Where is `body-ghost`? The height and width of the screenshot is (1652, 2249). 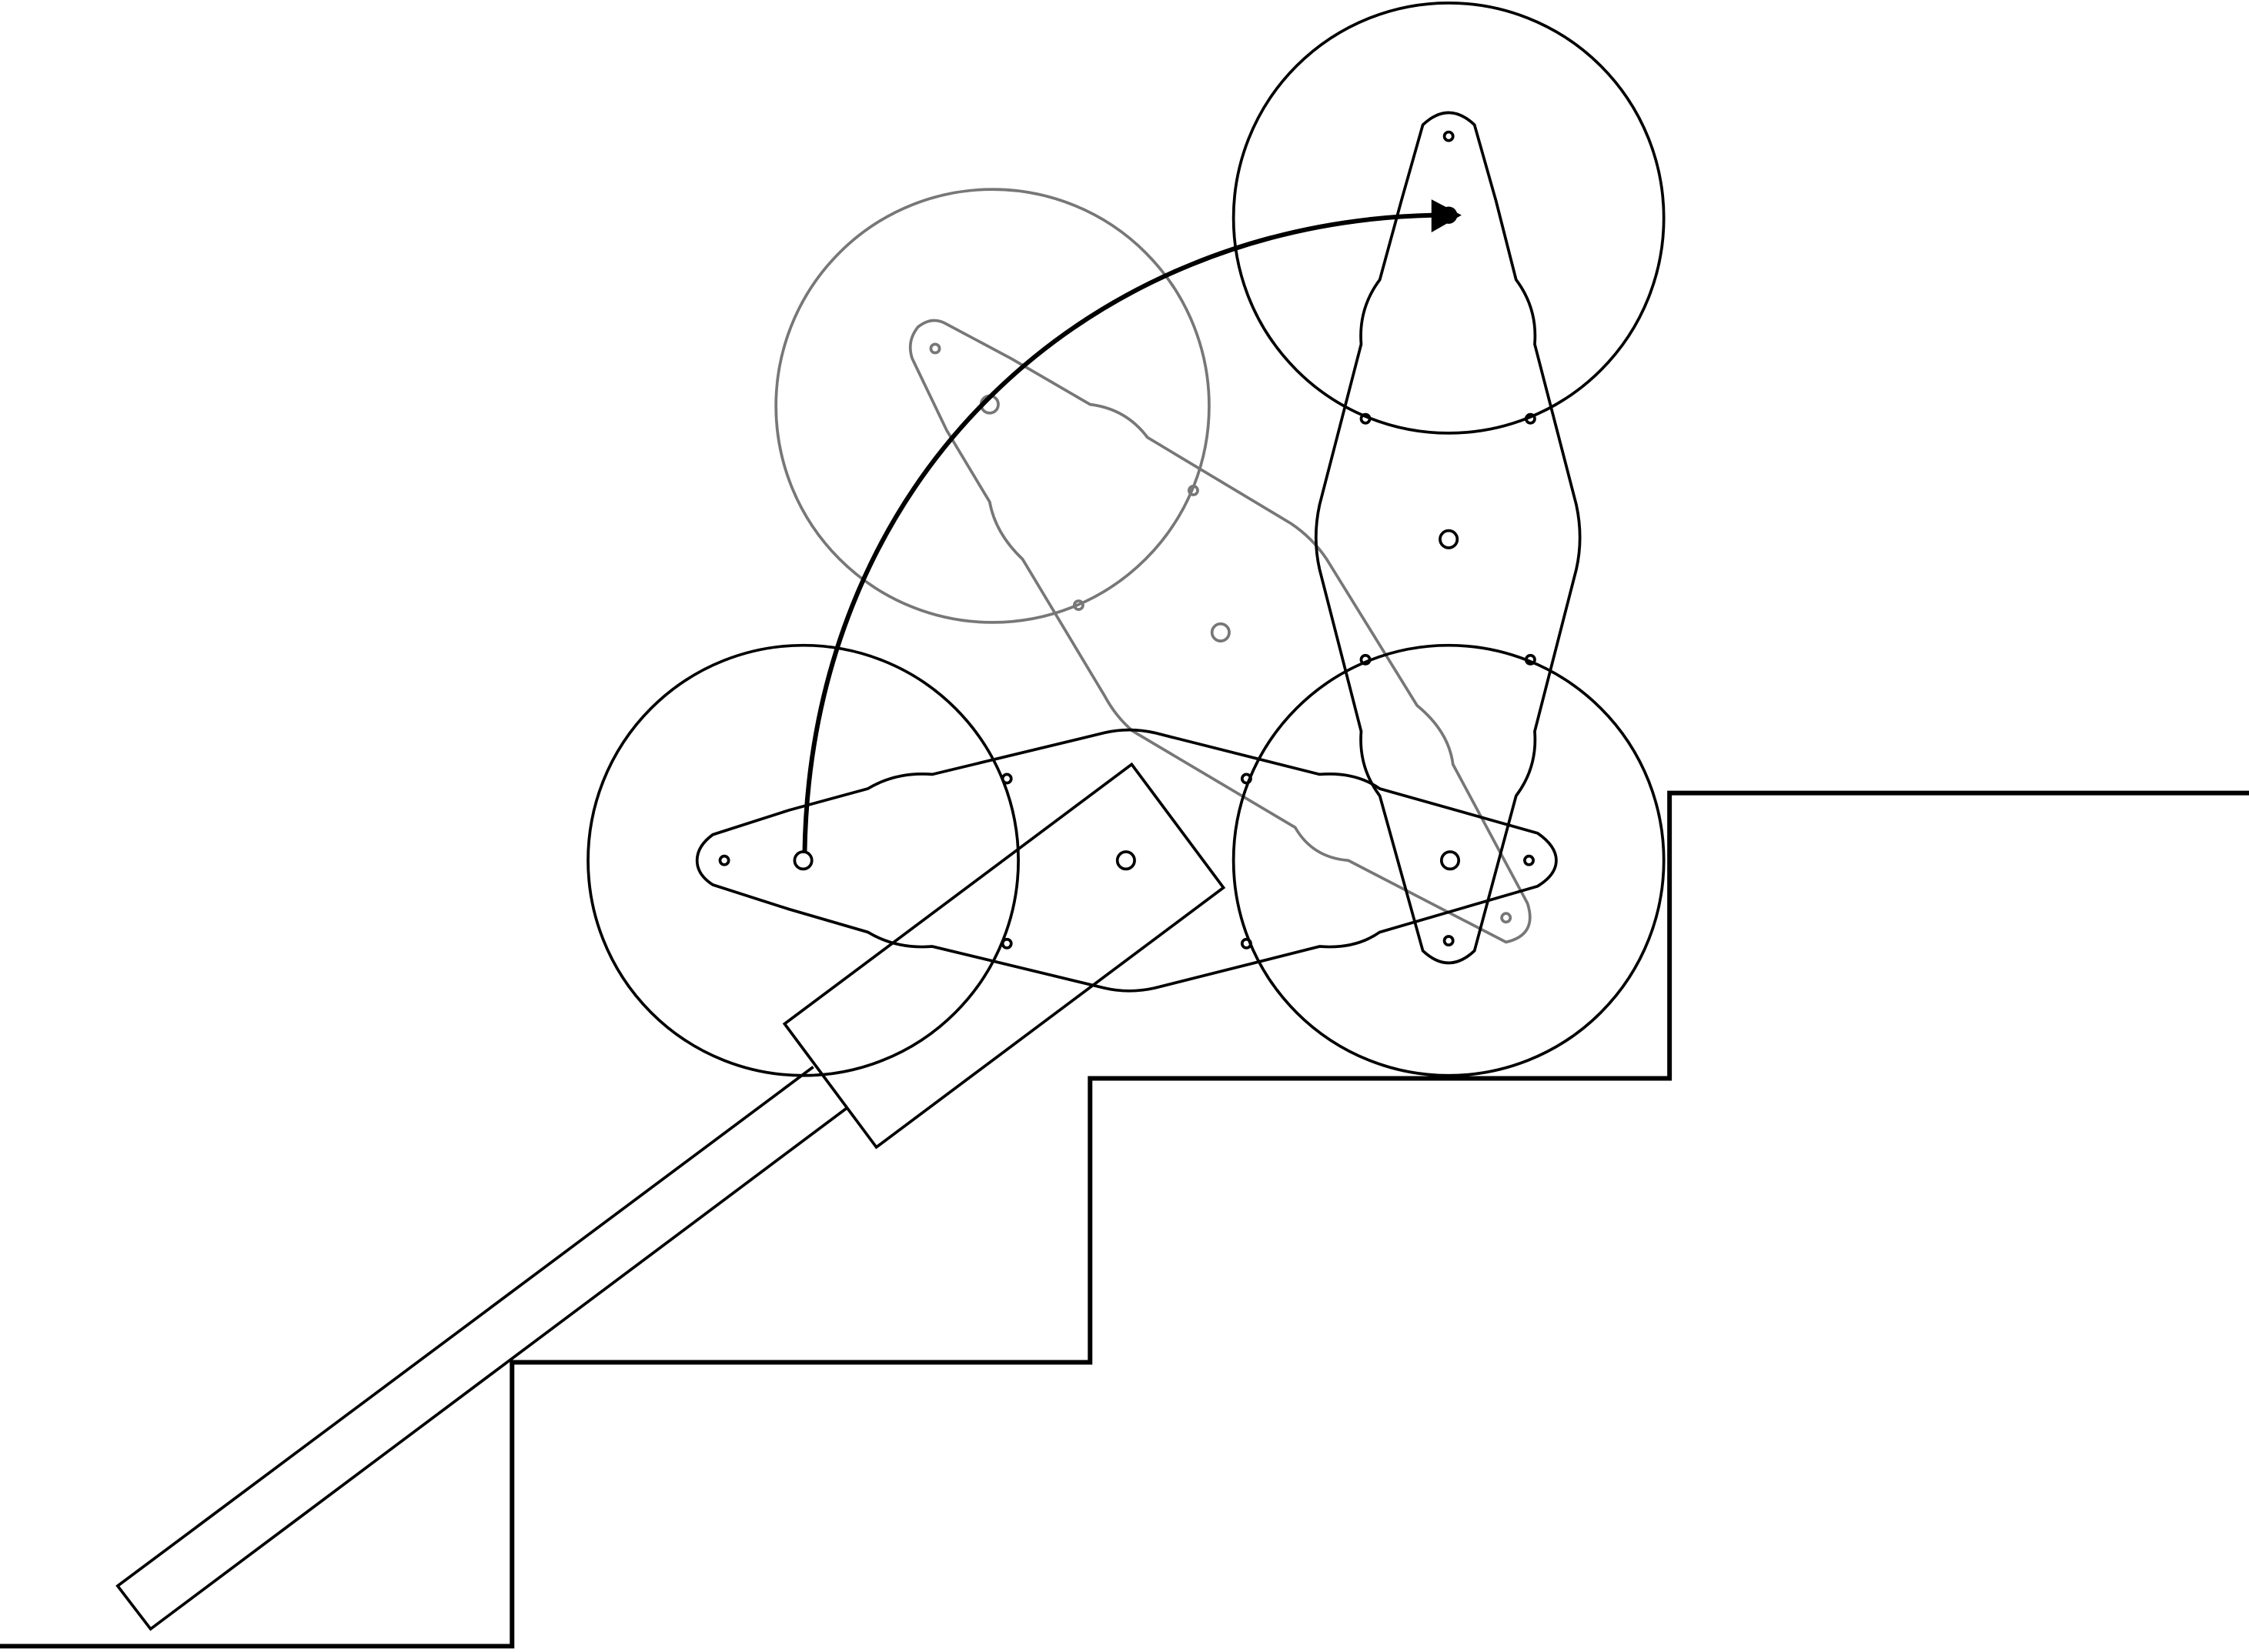 body-ghost is located at coordinates (1220, 631).